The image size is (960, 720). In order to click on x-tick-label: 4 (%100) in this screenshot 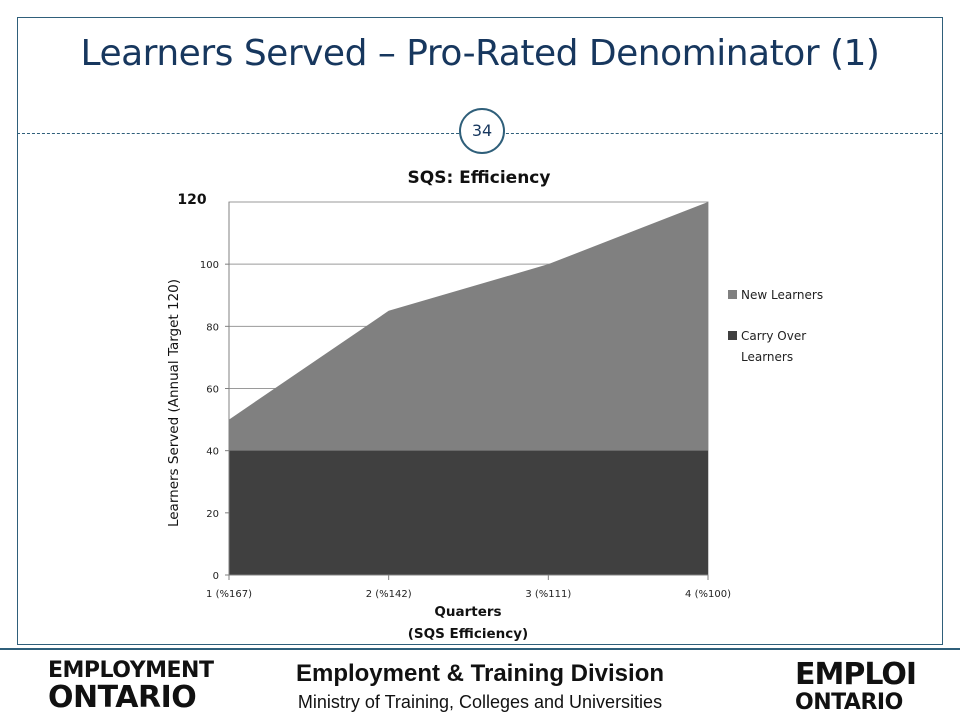, I will do `click(708, 594)`.